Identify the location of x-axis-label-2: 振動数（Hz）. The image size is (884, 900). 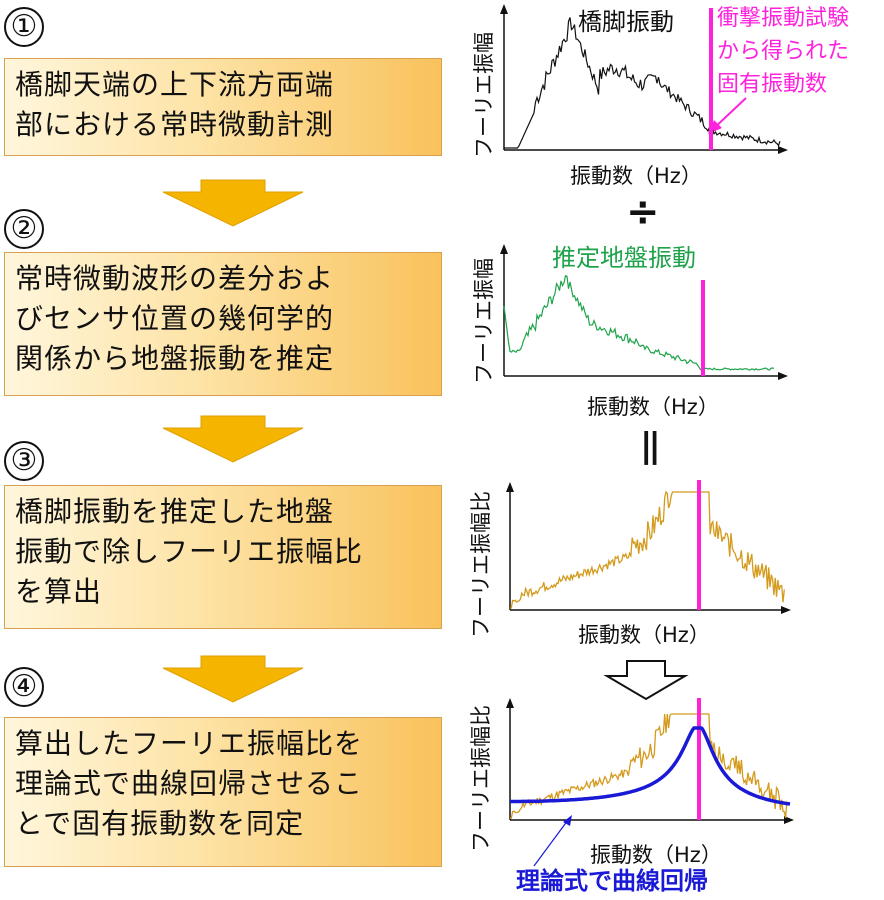
(653, 407).